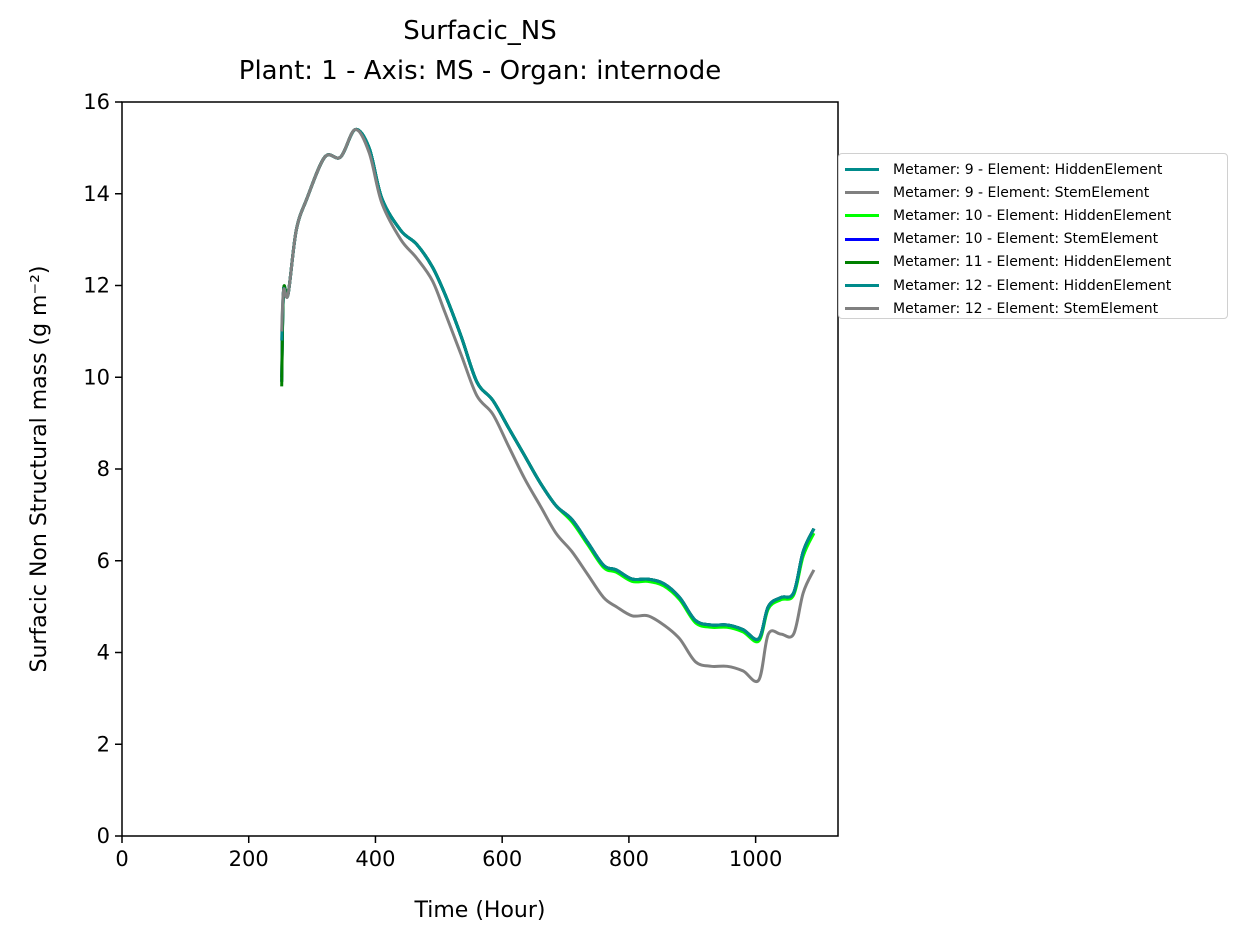  Describe the element at coordinates (103, 744) in the screenshot. I see `y-tick-label: 2` at that location.